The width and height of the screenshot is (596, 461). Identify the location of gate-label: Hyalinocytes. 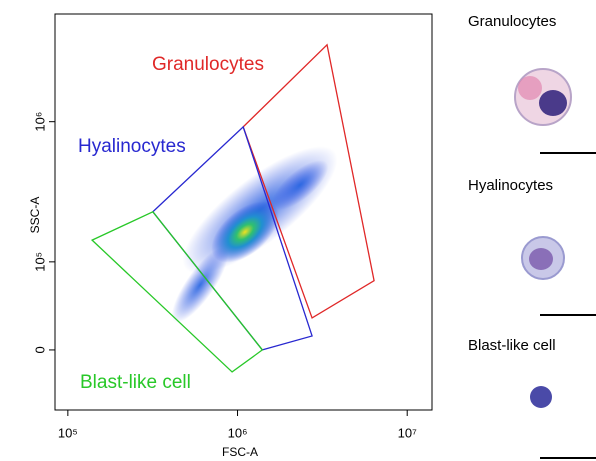
(132, 146).